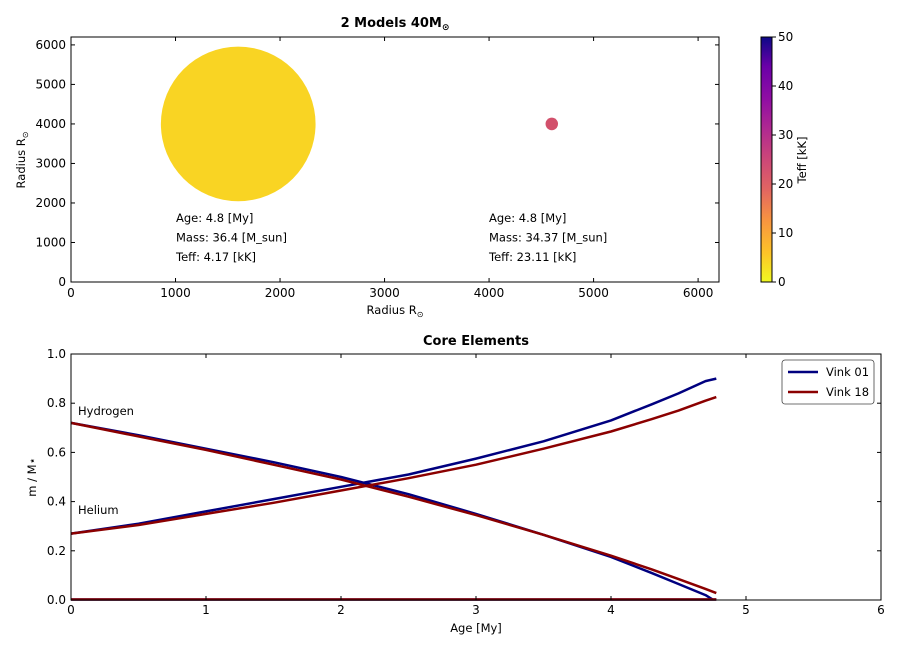 This screenshot has height=650, width=900. I want to click on line-x-tick-label: 0, so click(71, 610).